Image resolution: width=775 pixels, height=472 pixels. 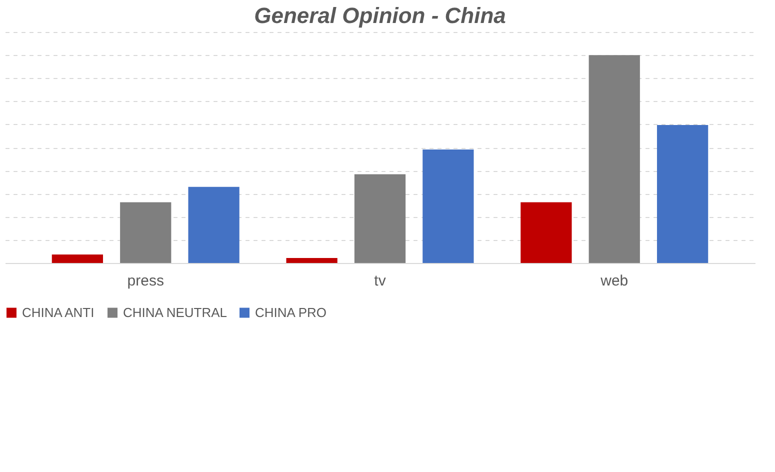 I want to click on x-tick-label: web, so click(x=614, y=281).